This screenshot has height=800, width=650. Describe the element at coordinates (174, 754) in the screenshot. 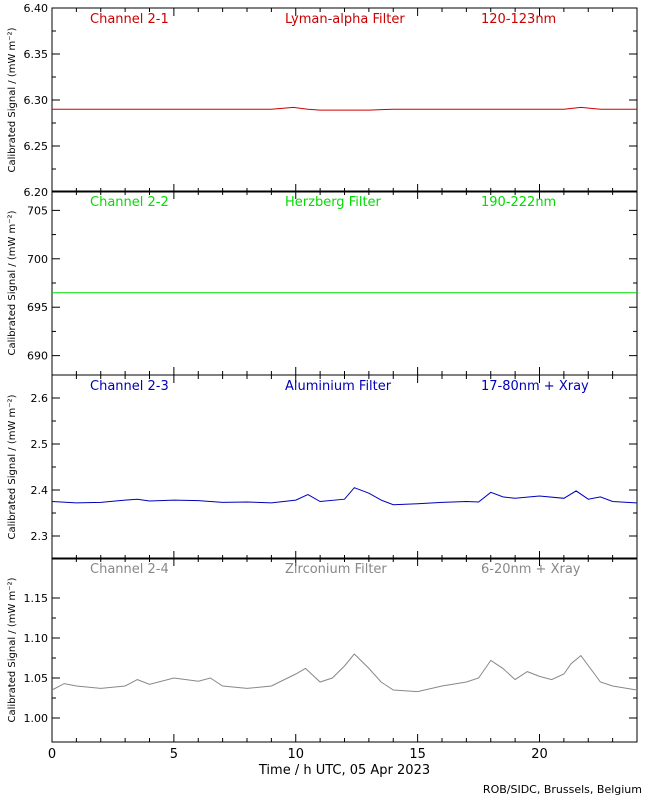

I see `x-tick-label: 5` at that location.